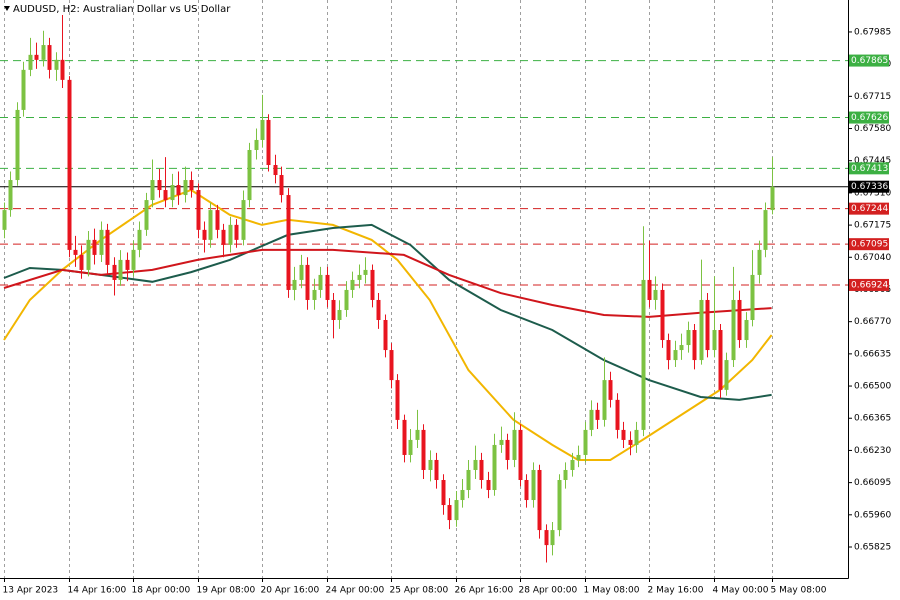  I want to click on moving-average, so click(387, 283).